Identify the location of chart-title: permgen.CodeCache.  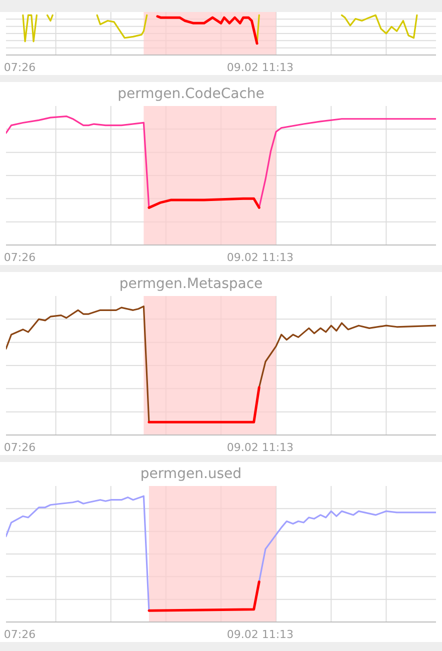
(191, 94).